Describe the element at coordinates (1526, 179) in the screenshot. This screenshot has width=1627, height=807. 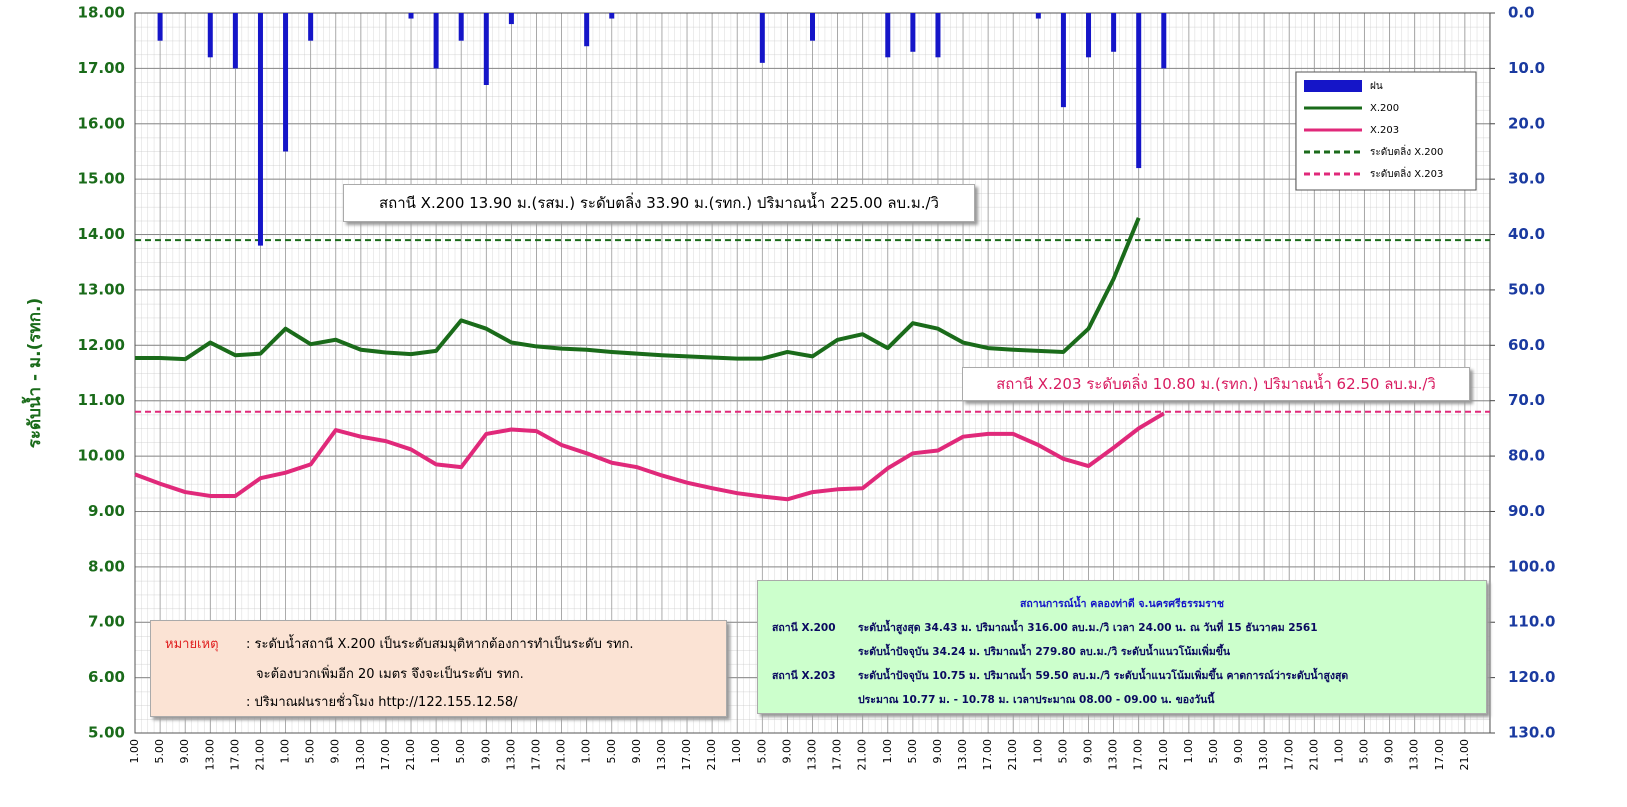
I see `y2-tick-label: 30.0` at that location.